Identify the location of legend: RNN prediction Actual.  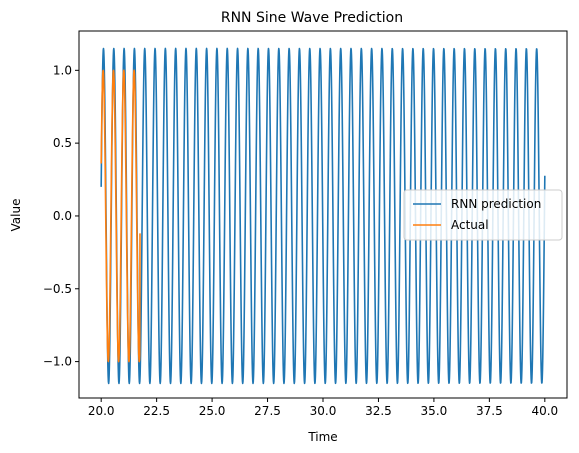
(483, 215).